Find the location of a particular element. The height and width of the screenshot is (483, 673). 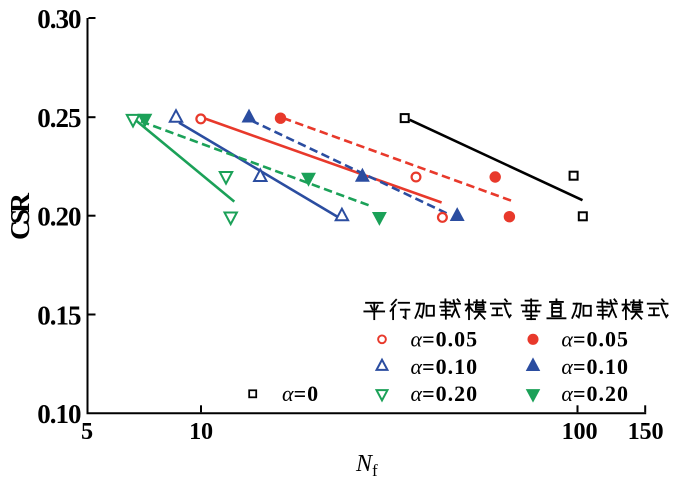

svg-text: 0.30 is located at coordinates (59, 19).